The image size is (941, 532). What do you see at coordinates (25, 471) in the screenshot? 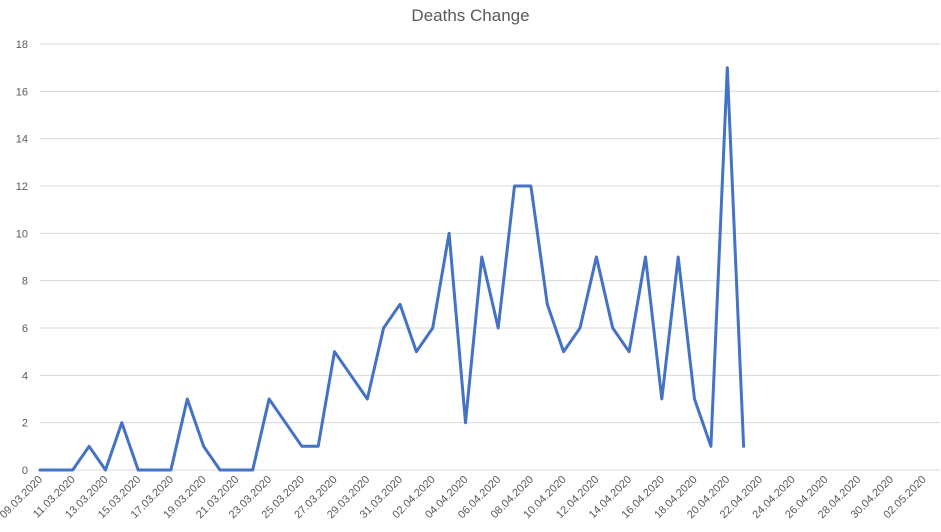
I see `y-tick-label: 0` at bounding box center [25, 471].